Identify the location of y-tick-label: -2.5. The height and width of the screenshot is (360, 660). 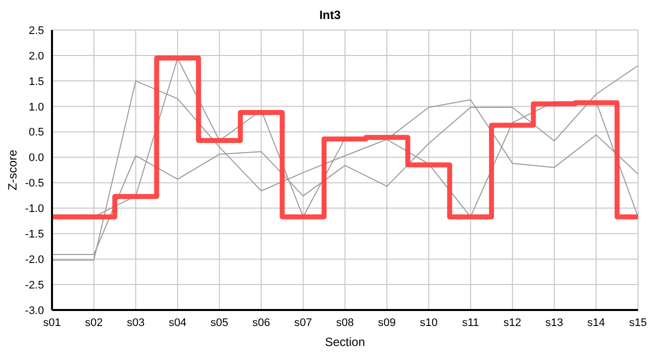
(34, 285).